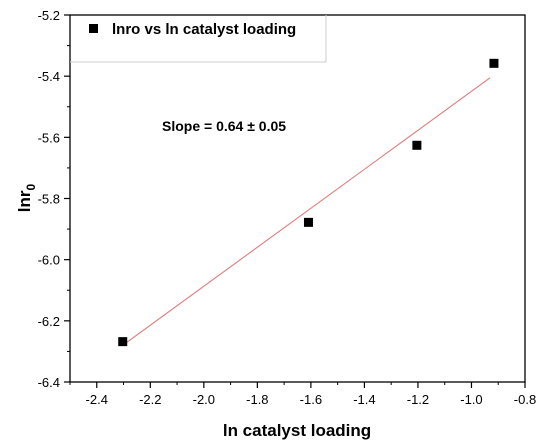 The image size is (550, 445). I want to click on y-tick-label: -5.2, so click(49, 15).